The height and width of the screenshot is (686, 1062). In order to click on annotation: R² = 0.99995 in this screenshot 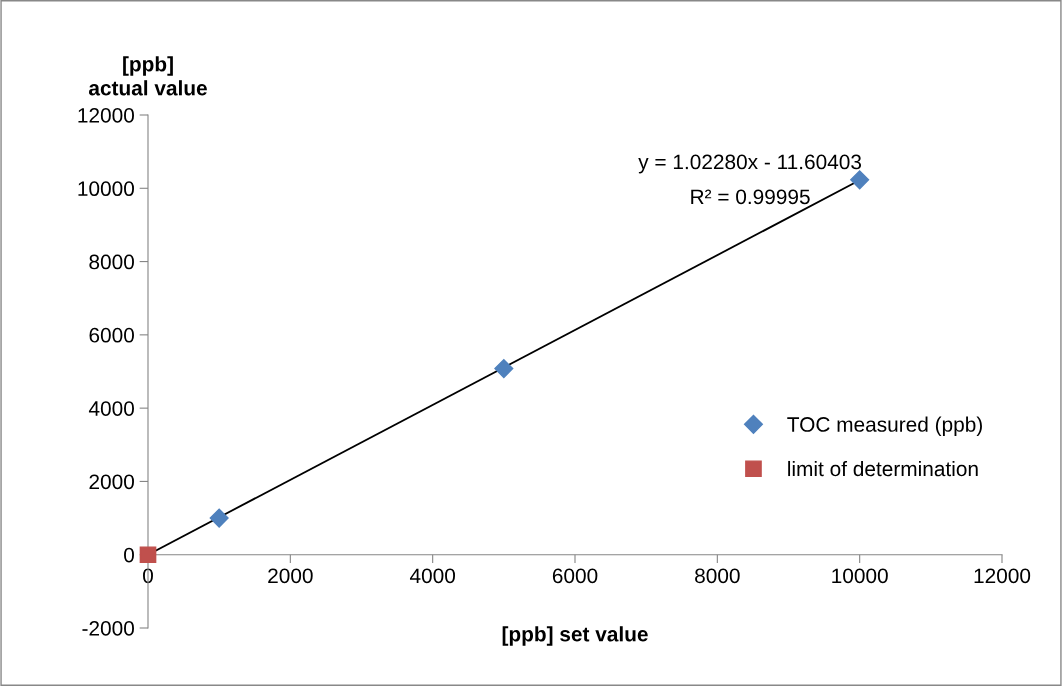, I will do `click(750, 197)`.